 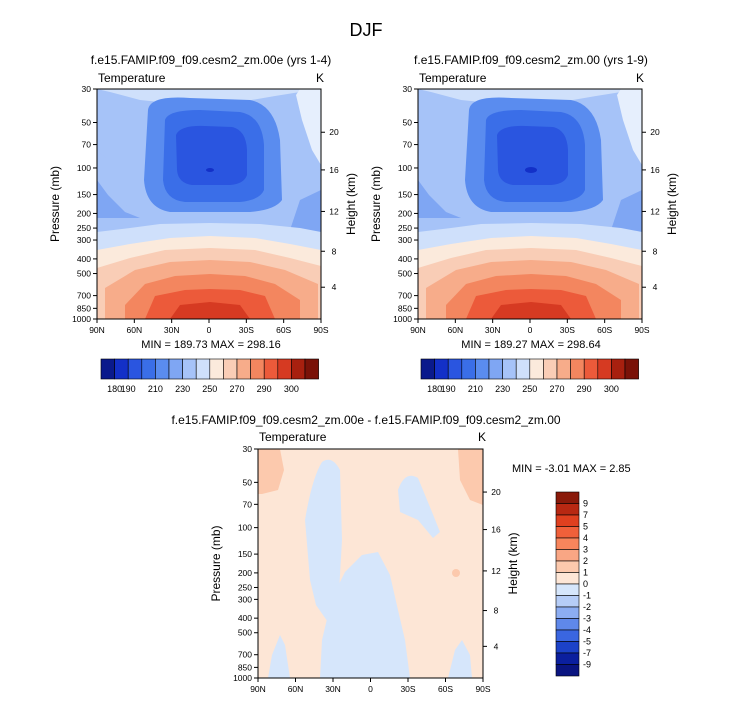 I want to click on colorbar-diff-label: -2, so click(x=587, y=607).